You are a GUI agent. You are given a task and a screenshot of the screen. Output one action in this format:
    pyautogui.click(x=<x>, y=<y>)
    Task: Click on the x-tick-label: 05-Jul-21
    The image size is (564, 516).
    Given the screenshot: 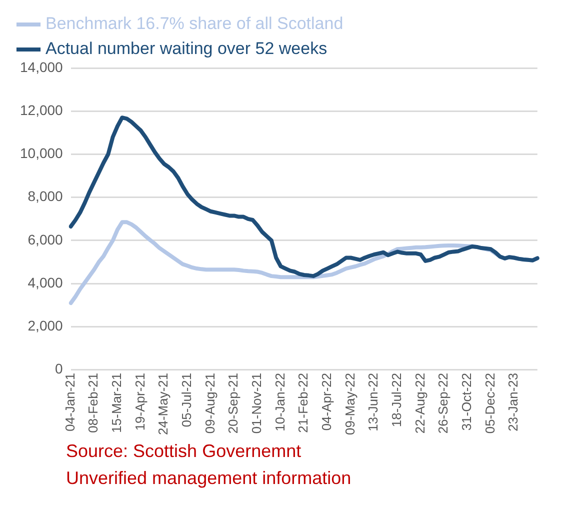 What is the action you would take?
    pyautogui.click(x=186, y=400)
    